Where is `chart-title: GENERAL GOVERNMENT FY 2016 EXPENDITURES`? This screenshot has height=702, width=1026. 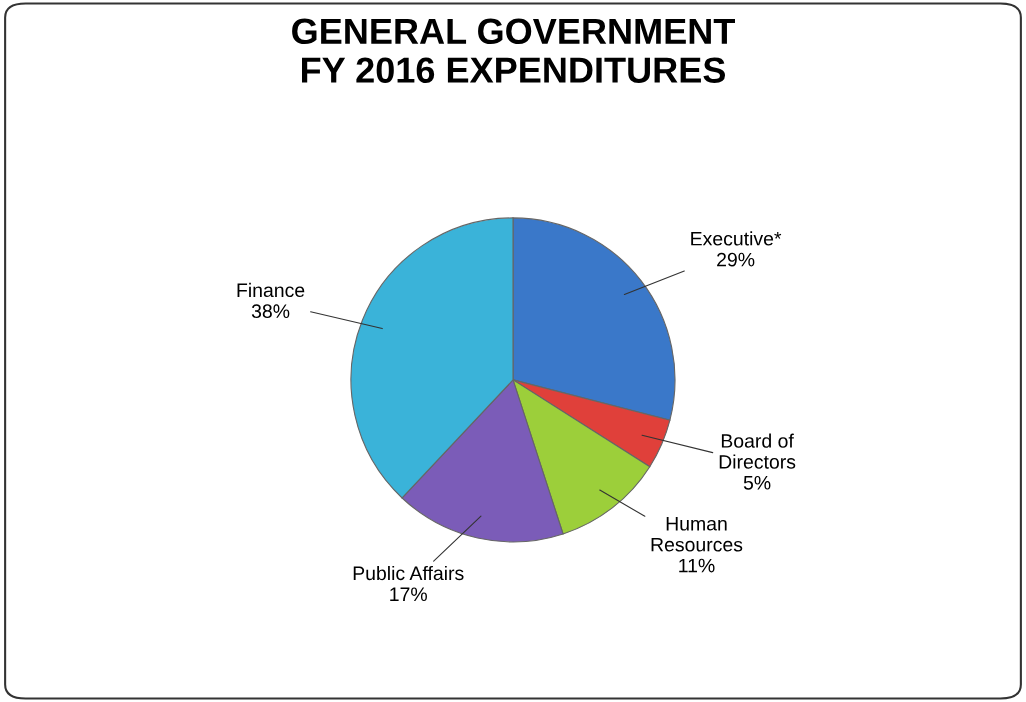 chart-title: GENERAL GOVERNMENT FY 2016 EXPENDITURES is located at coordinates (513, 50).